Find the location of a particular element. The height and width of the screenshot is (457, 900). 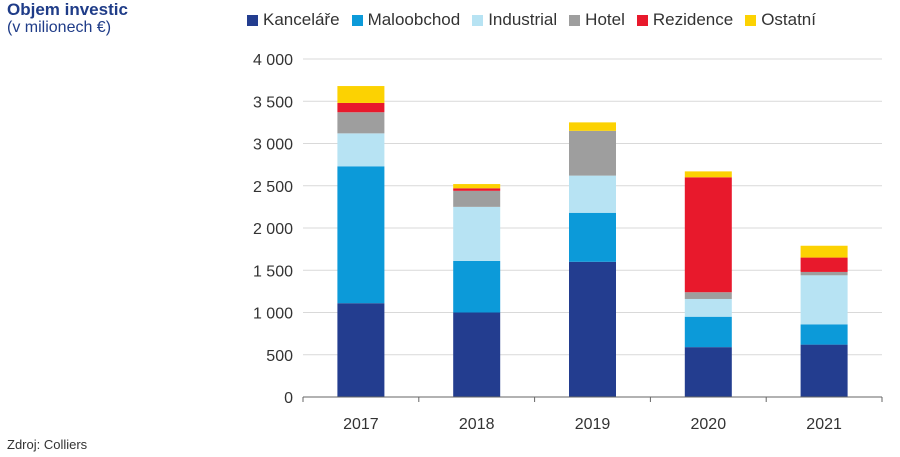

chart-subtitle: (v milionech €) is located at coordinates (59, 27).